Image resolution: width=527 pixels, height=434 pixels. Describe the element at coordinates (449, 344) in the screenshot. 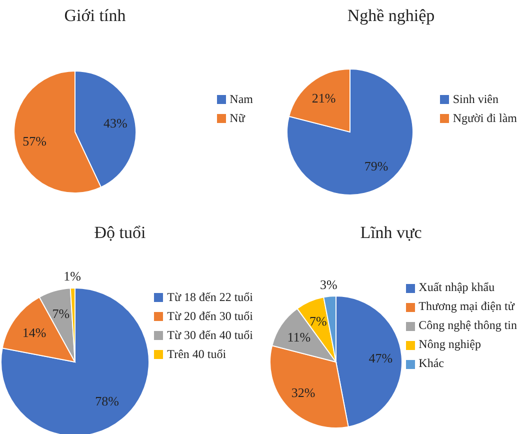

I see `legend-label: Nông nghiệp` at that location.